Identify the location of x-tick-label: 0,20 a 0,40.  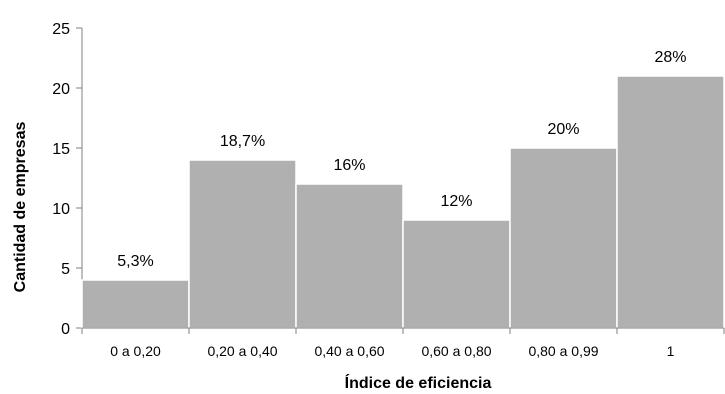
(242, 351).